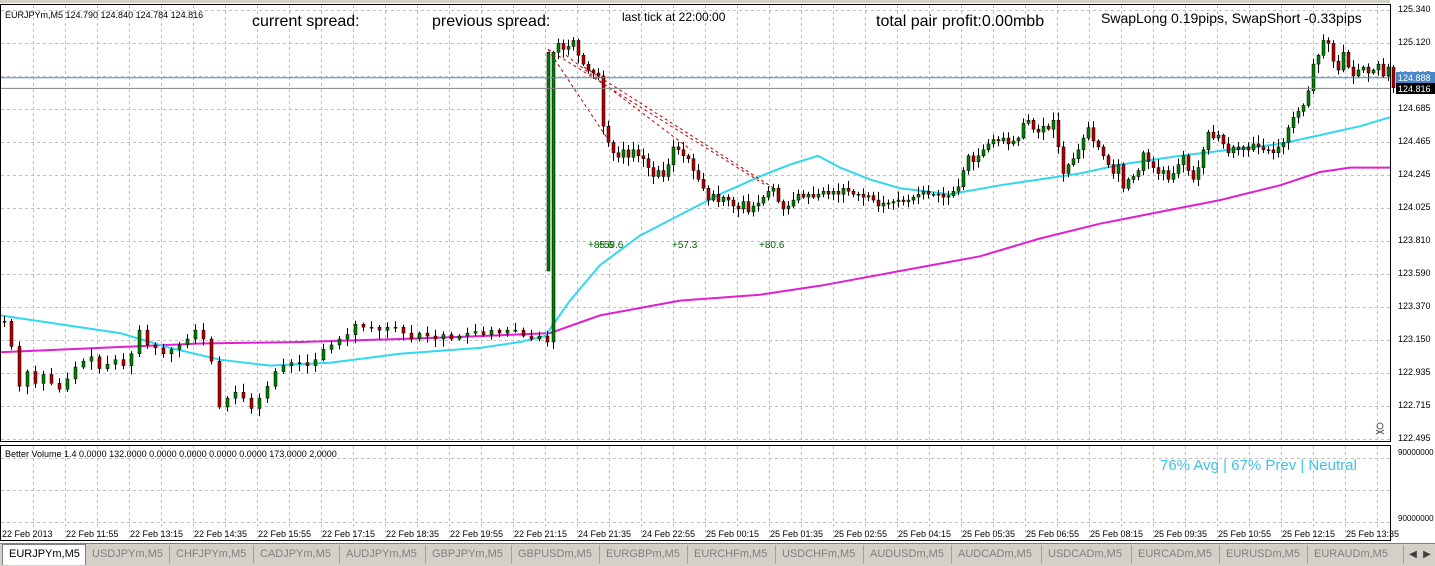 This screenshot has width=1435, height=566. I want to click on tab-eurjpym-m5: EURJPYm,M5, so click(44, 554).